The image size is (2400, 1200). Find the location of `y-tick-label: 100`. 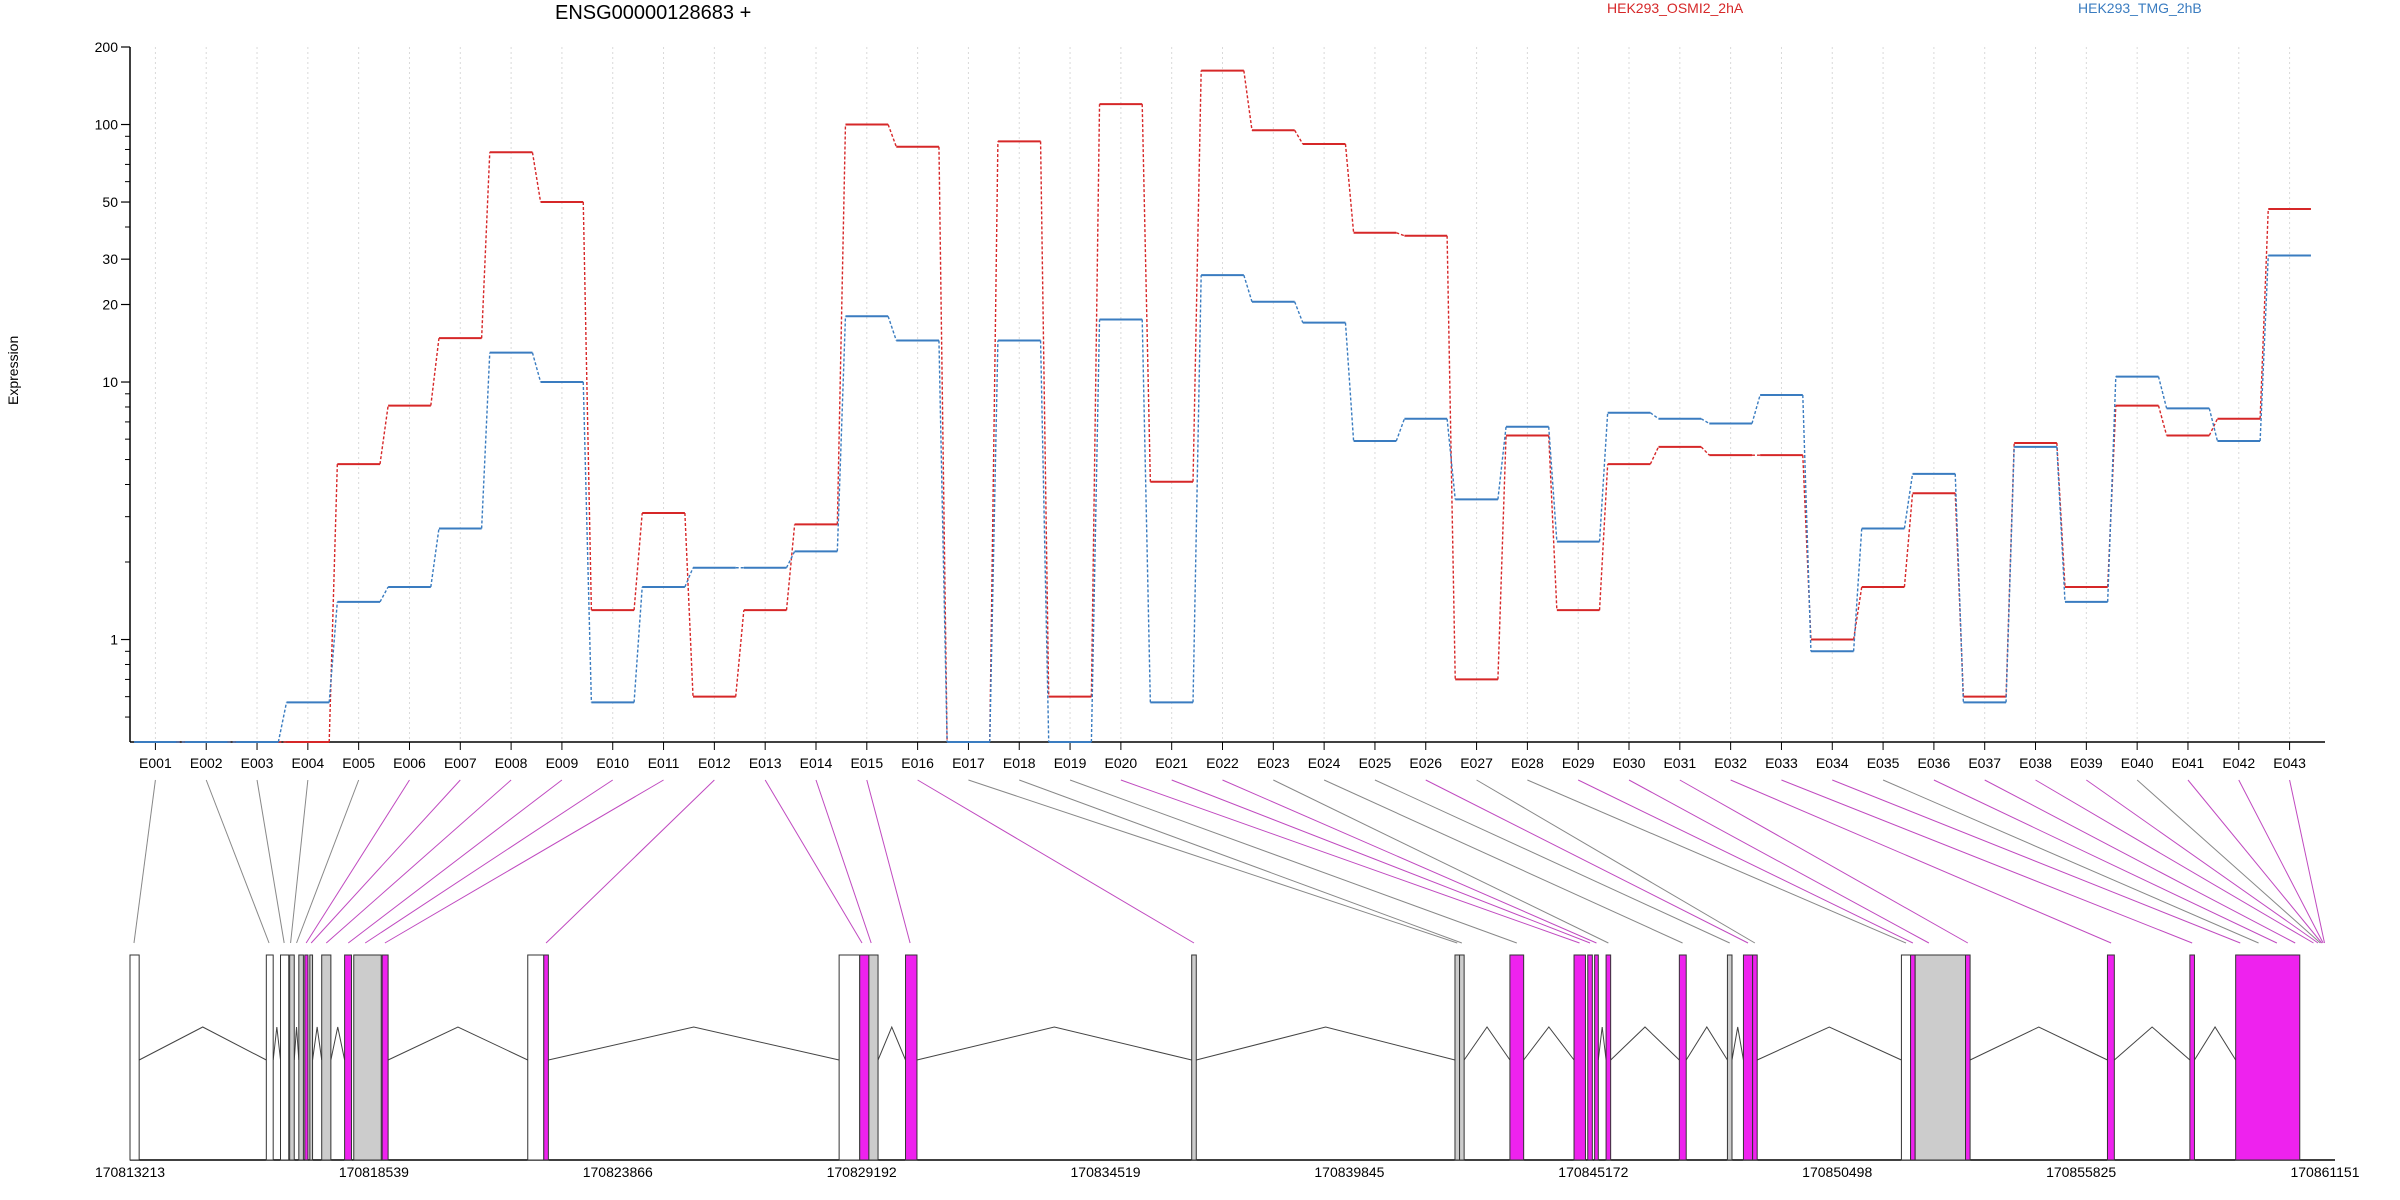

y-tick-label: 100 is located at coordinates (107, 125).